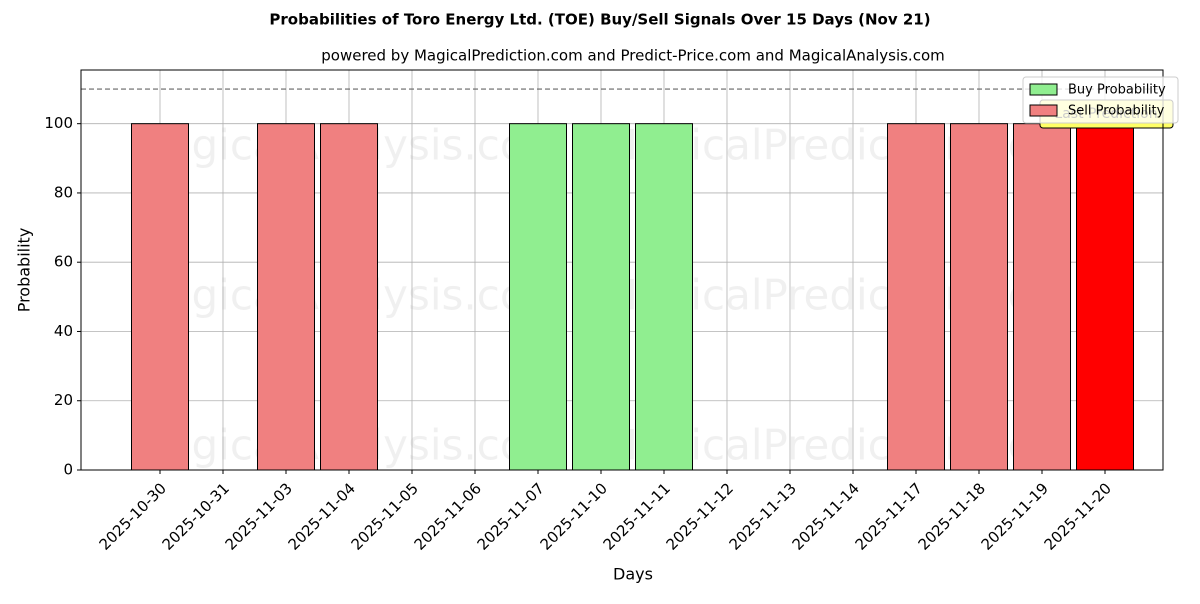 This screenshot has height=604, width=1200. What do you see at coordinates (63, 262) in the screenshot?
I see `y-tick-label: 60` at bounding box center [63, 262].